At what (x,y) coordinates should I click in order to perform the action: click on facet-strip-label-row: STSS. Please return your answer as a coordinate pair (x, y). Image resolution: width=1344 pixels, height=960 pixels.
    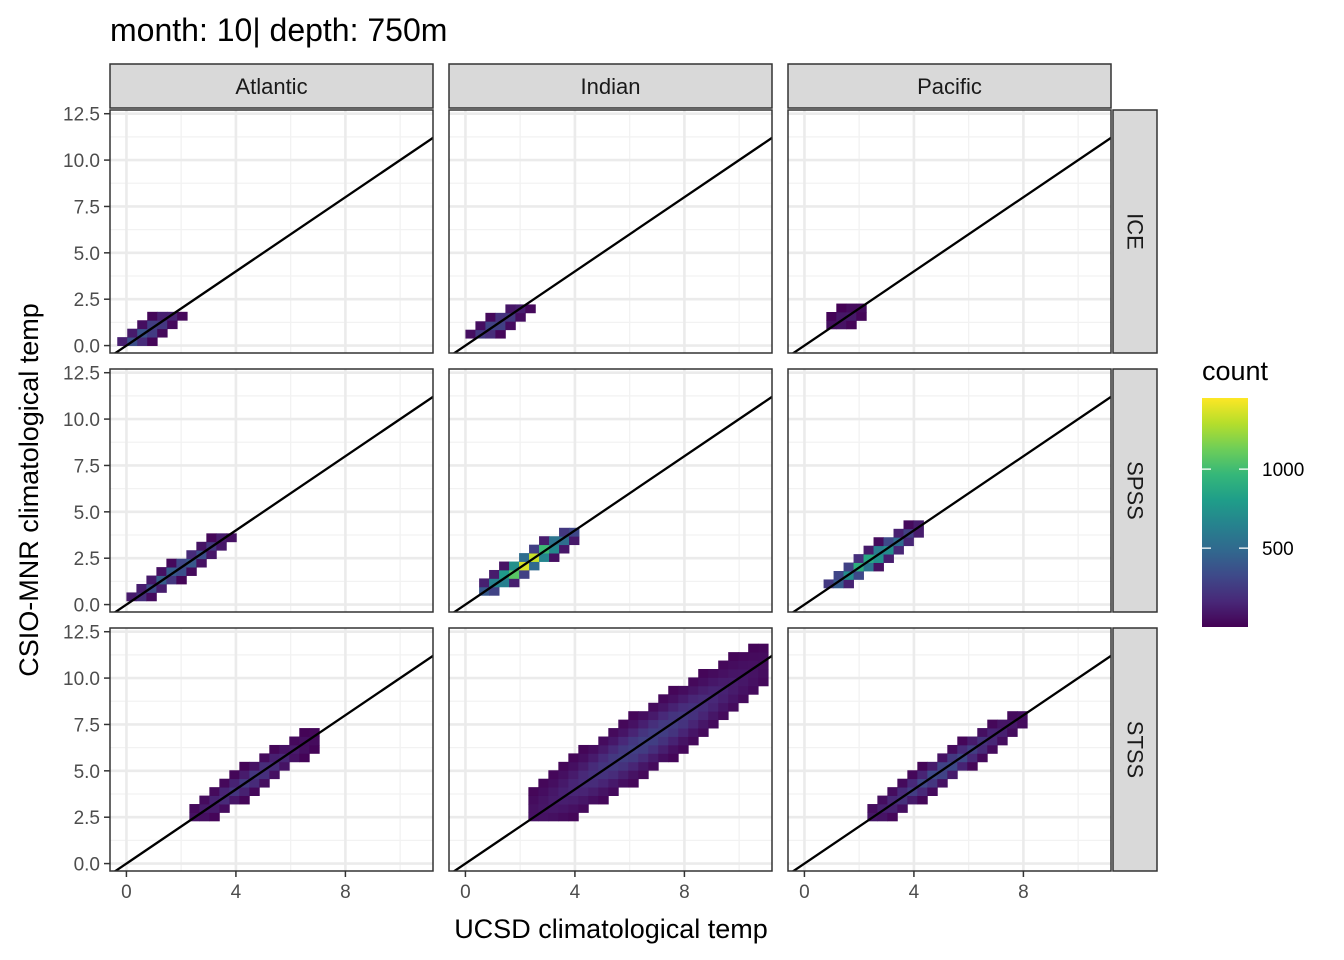
    Looking at the image, I should click on (1135, 749).